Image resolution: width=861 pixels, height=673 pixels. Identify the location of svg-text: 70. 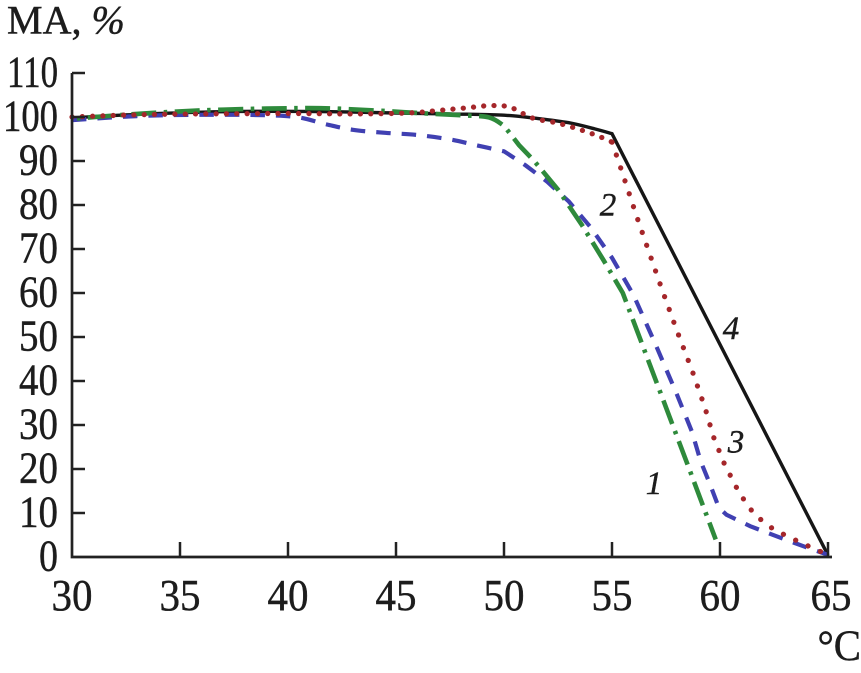
(38, 248).